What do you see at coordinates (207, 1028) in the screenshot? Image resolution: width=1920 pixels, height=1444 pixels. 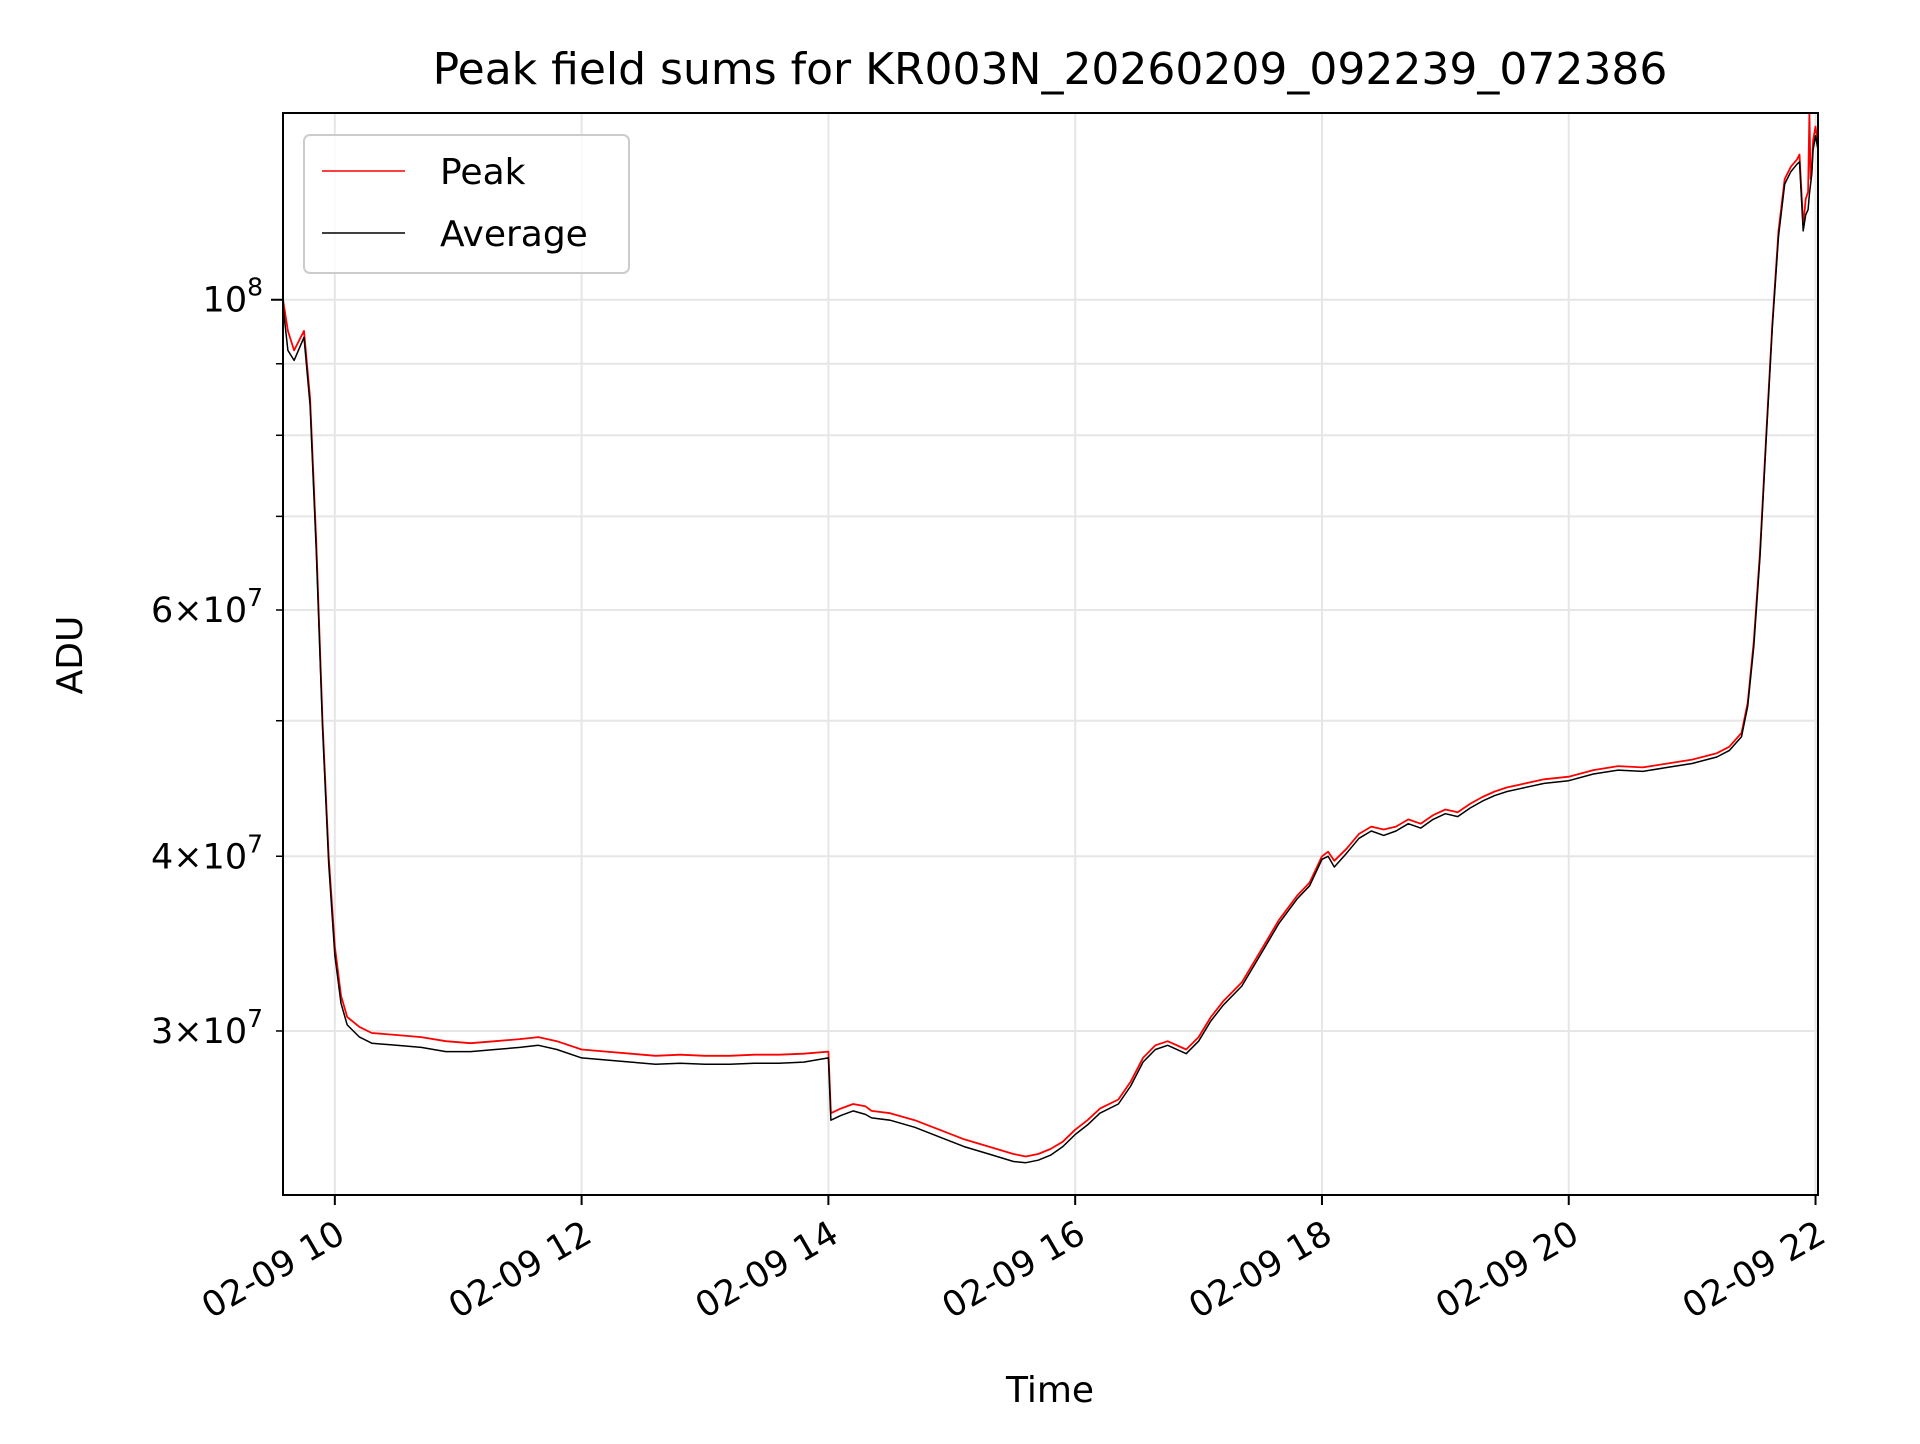 I see `y-tick-label: 3×107` at bounding box center [207, 1028].